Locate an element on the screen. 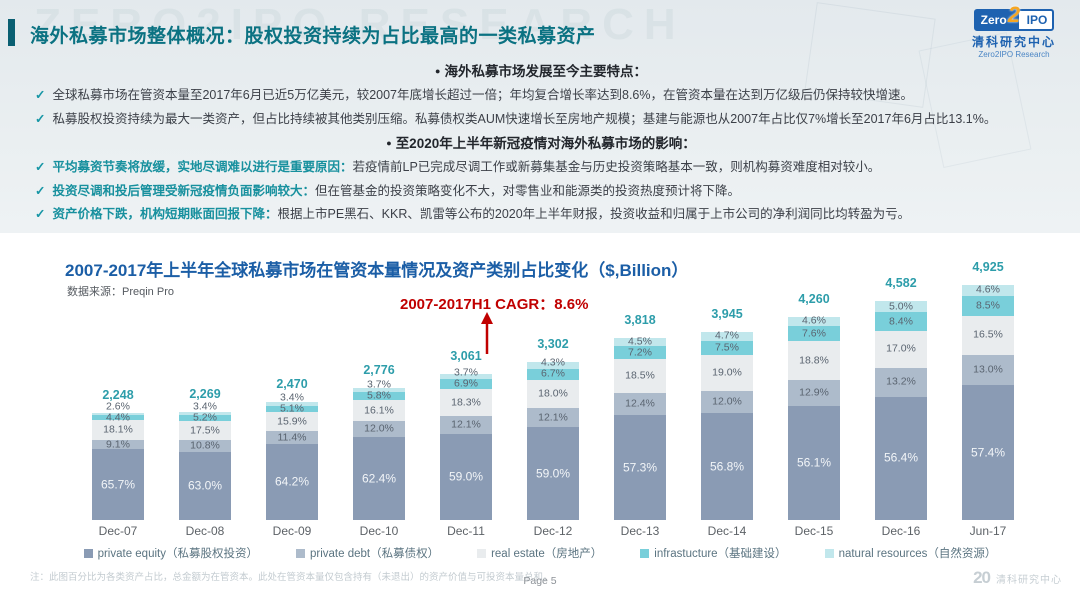 This screenshot has width=1080, height=608. bar-segment-label: 18.8% is located at coordinates (814, 360).